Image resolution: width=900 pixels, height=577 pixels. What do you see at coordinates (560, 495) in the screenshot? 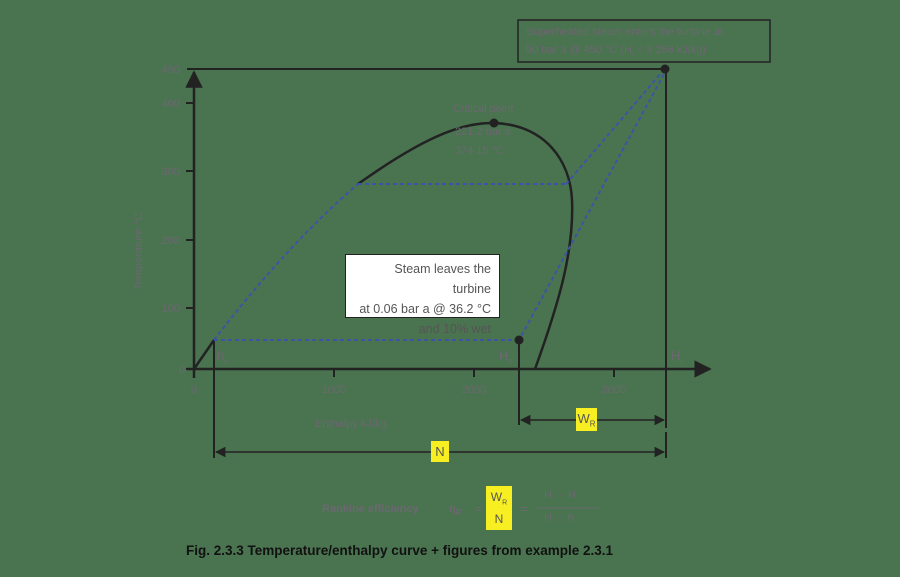
I see `formula-rhs-numerator: H - H` at bounding box center [560, 495].